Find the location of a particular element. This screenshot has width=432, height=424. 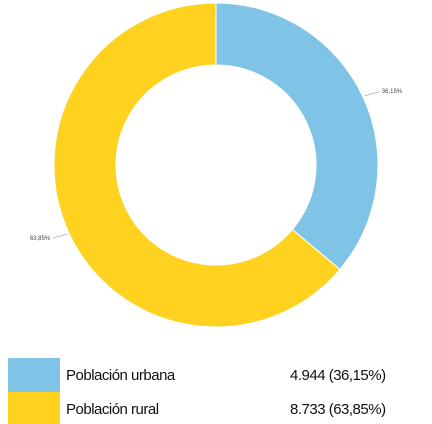

legend-label: Población rural is located at coordinates (112, 409).